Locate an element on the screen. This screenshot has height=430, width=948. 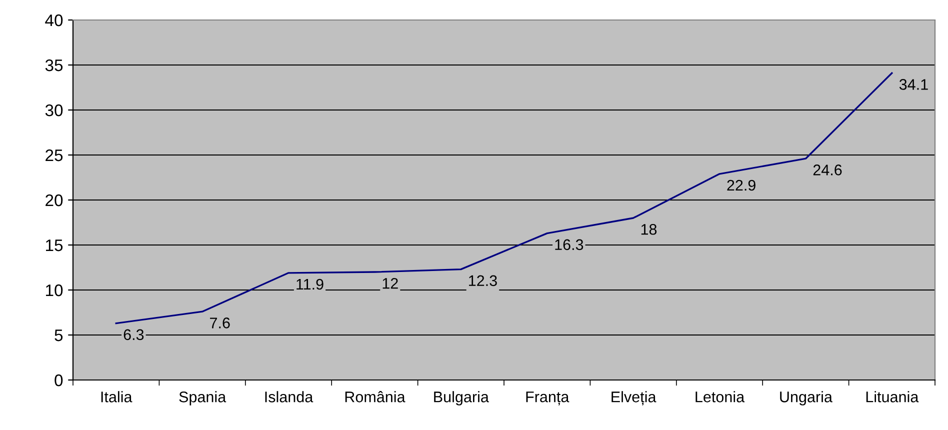
x-tick-label: Italia is located at coordinates (116, 396).